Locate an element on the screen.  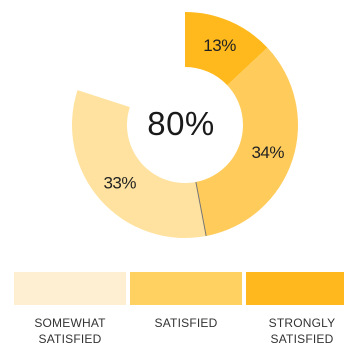
legend-item-satisfied: SATISFIED is located at coordinates (186, 301).